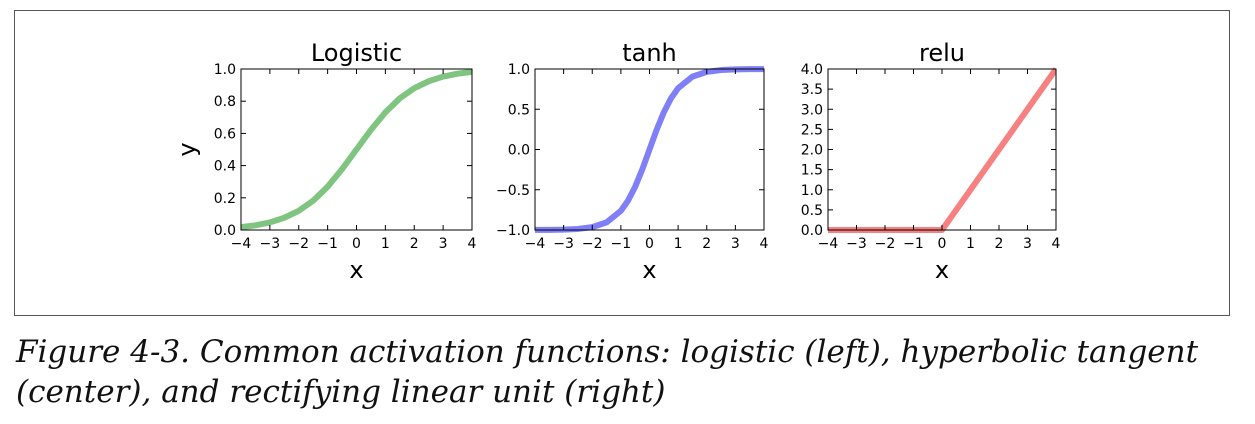  What do you see at coordinates (513, 191) in the screenshot?
I see `tanh-y-tick-label: −0.5` at bounding box center [513, 191].